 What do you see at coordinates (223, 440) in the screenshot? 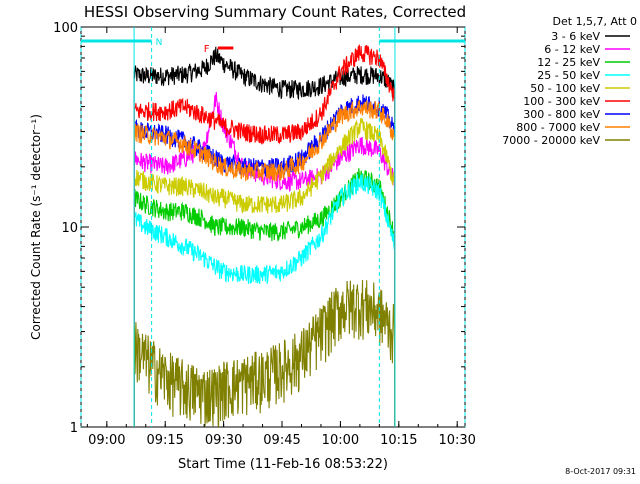
I see `x-tick-label-2: 09:30` at bounding box center [223, 440].